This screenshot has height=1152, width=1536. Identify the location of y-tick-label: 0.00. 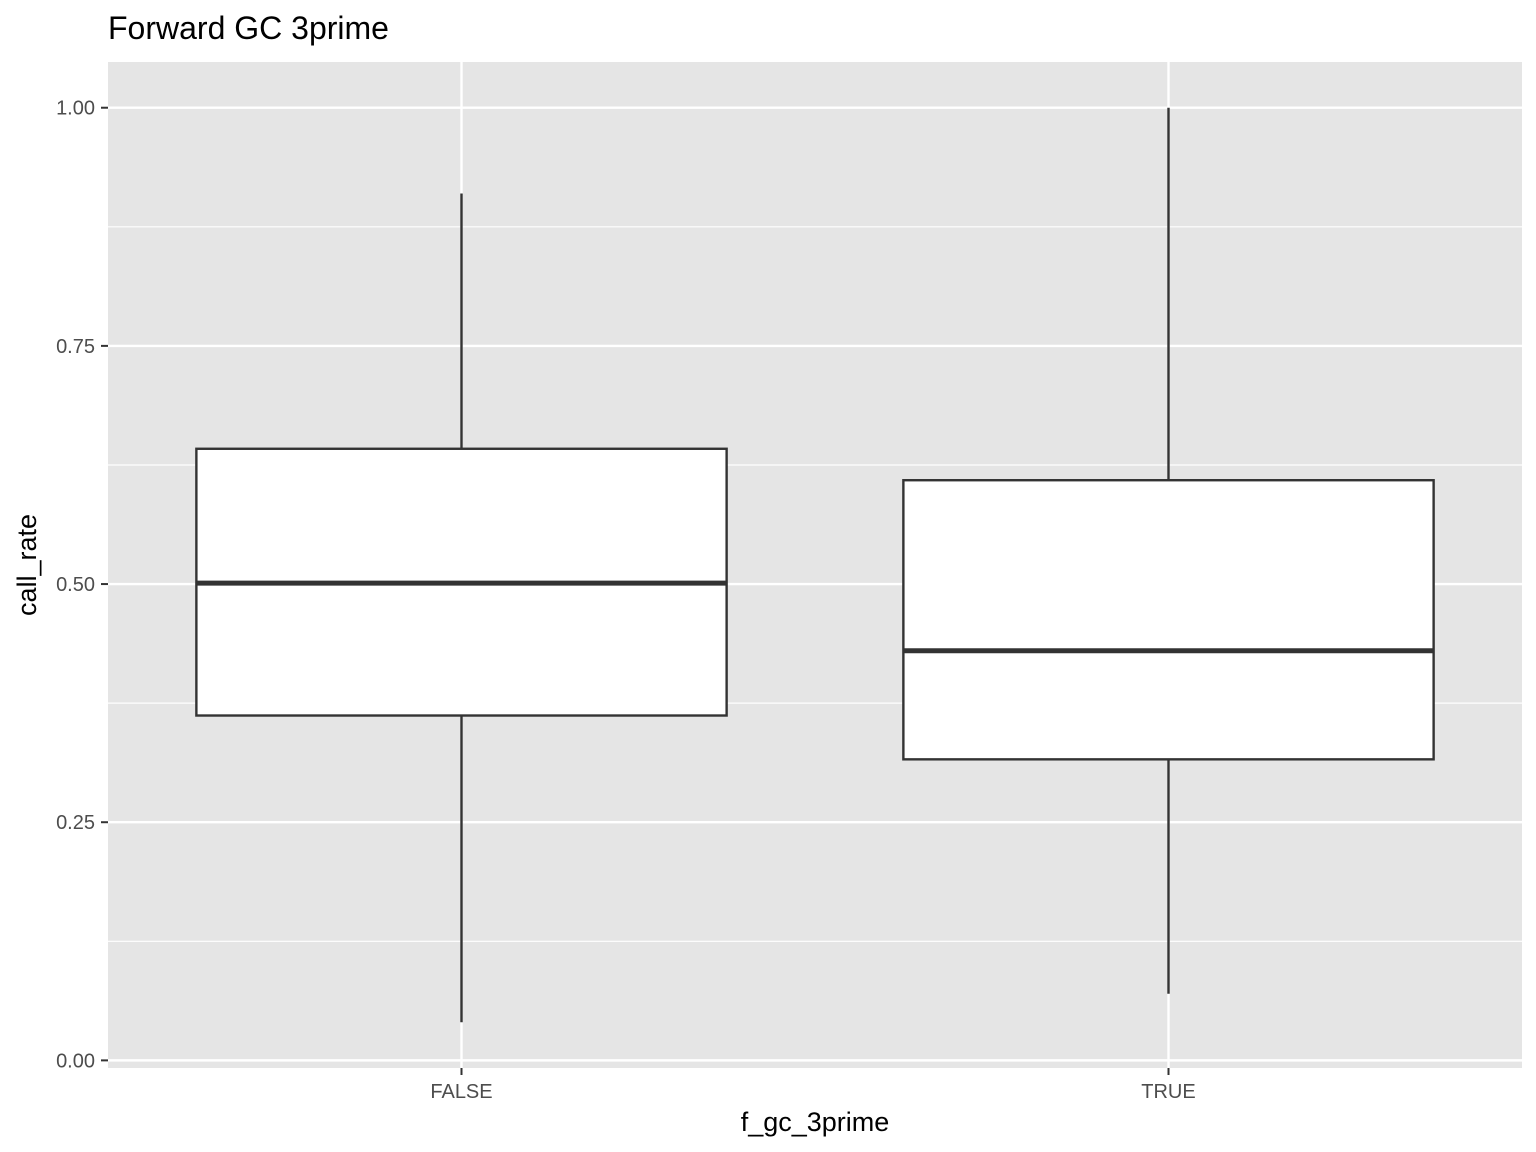
(75, 1061).